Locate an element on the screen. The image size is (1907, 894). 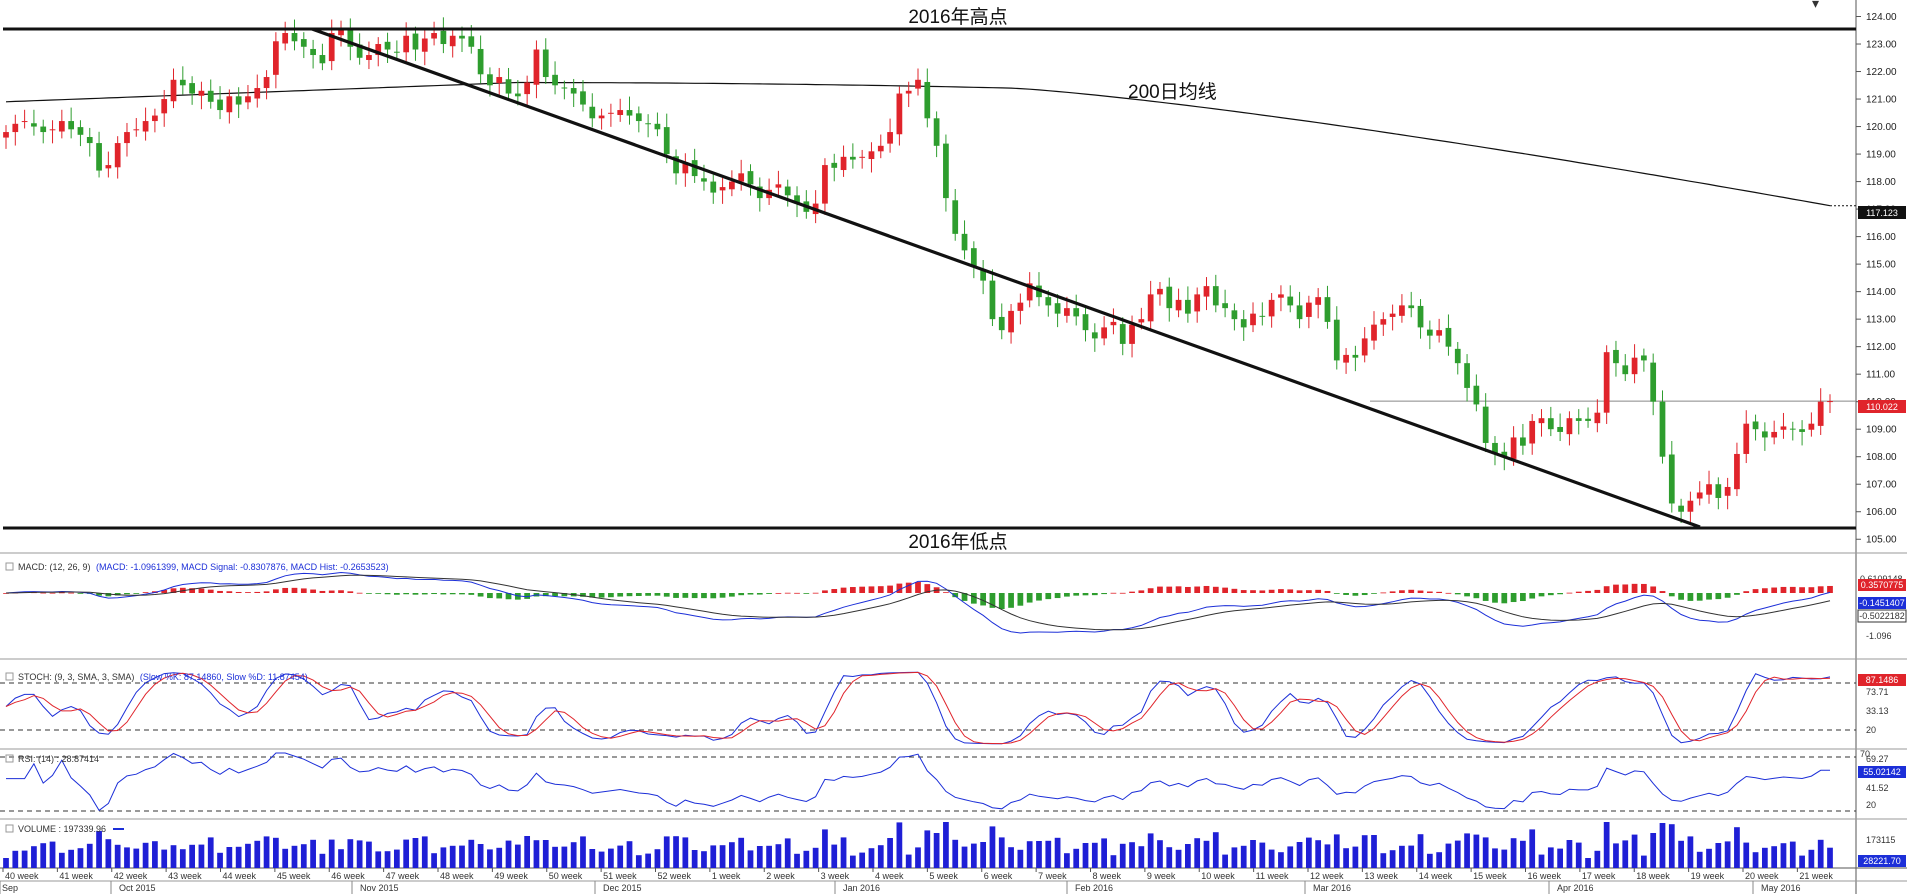
week-label: 12 week is located at coordinates (1327, 876).